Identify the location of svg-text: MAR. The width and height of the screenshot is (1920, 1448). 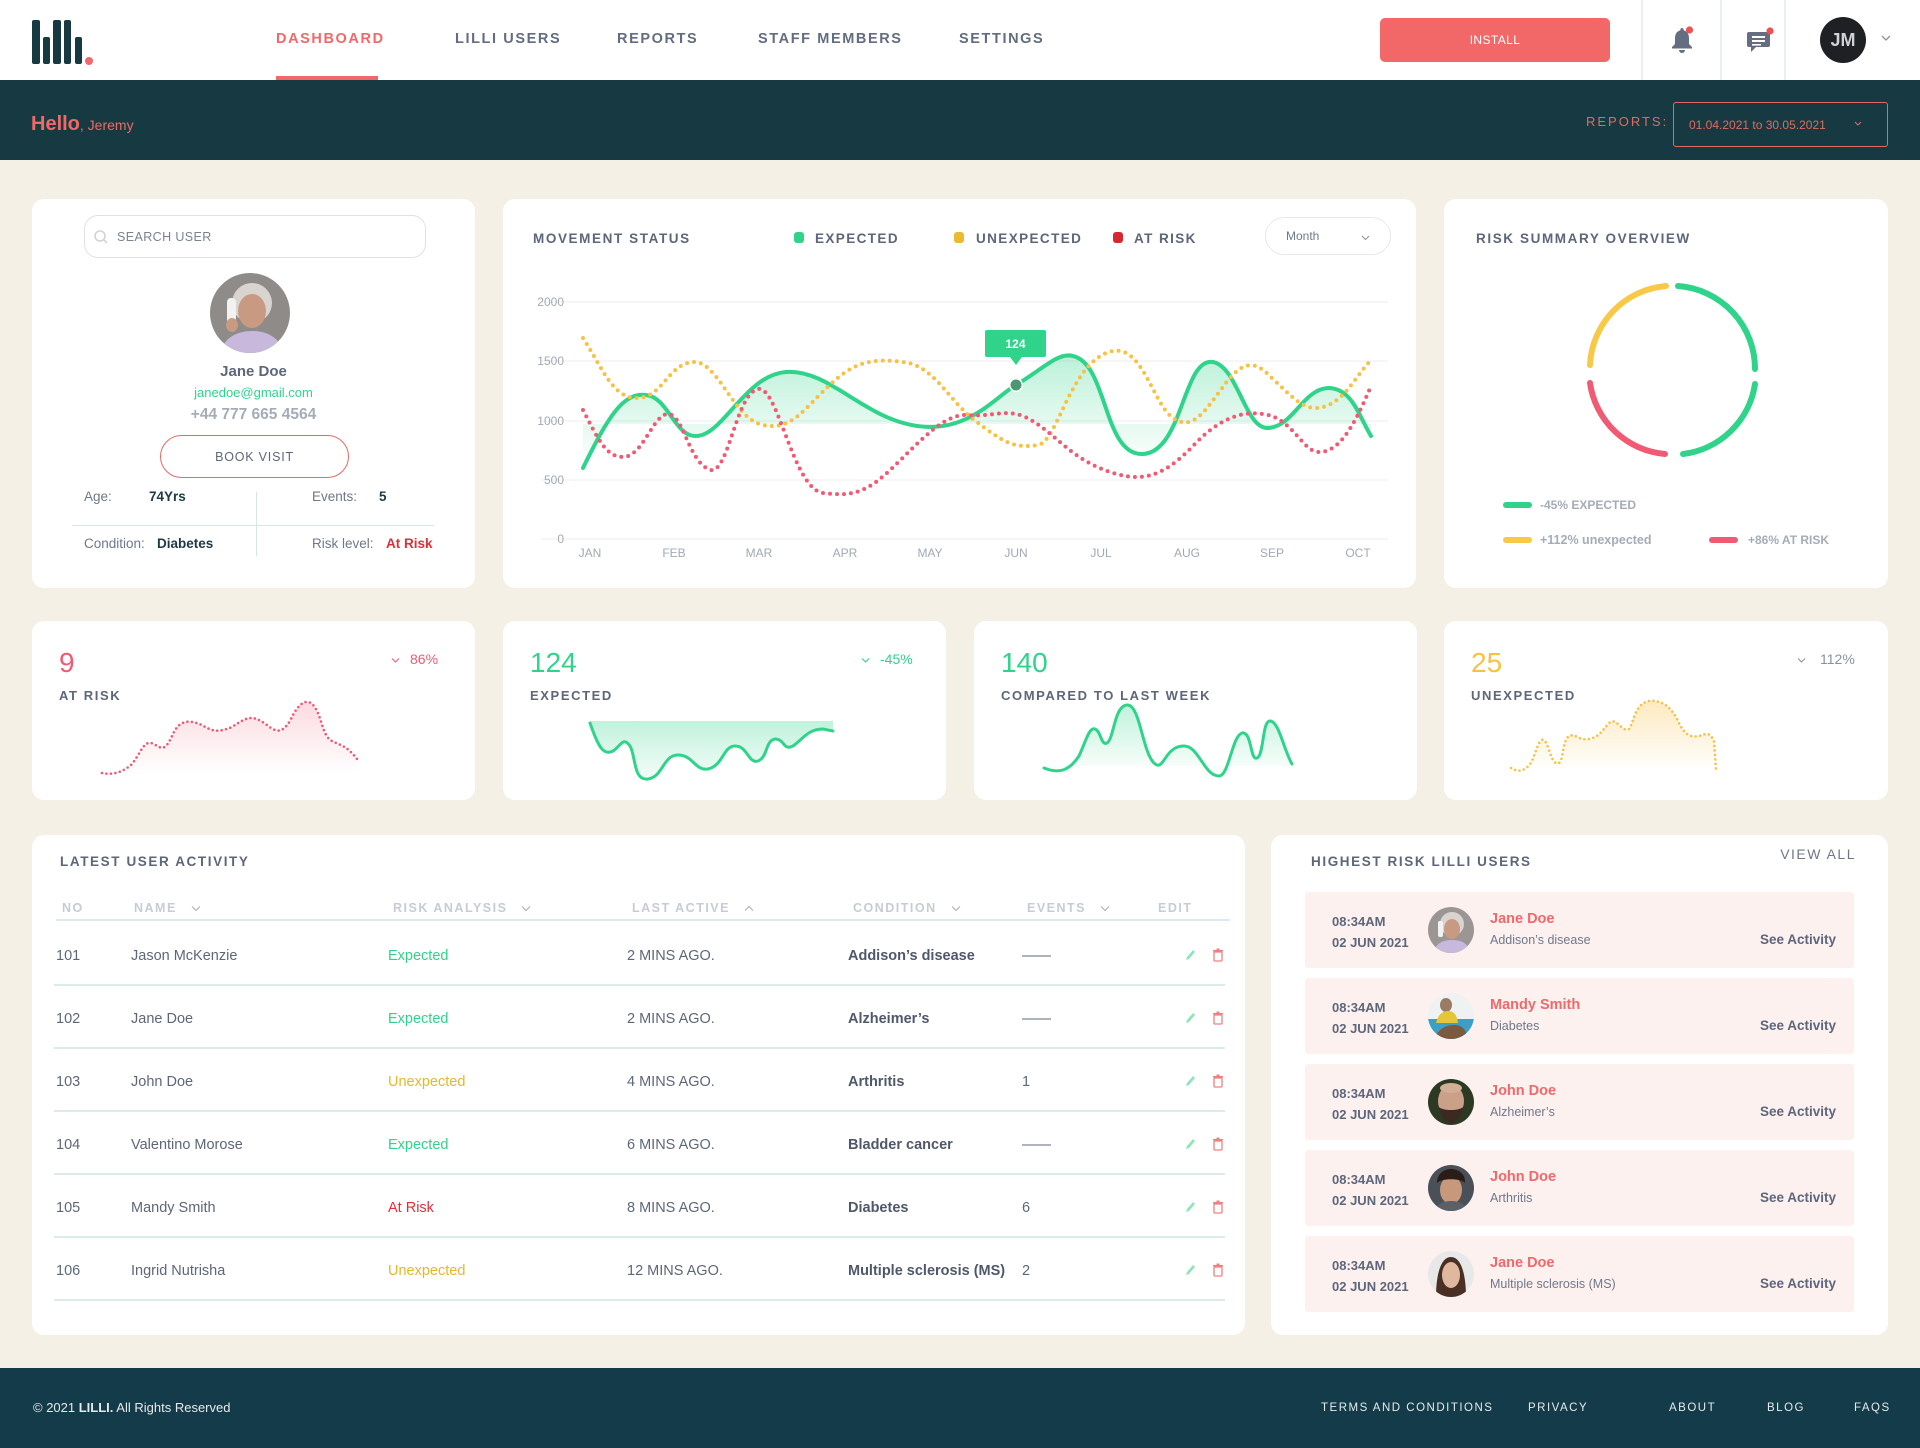
(759, 553).